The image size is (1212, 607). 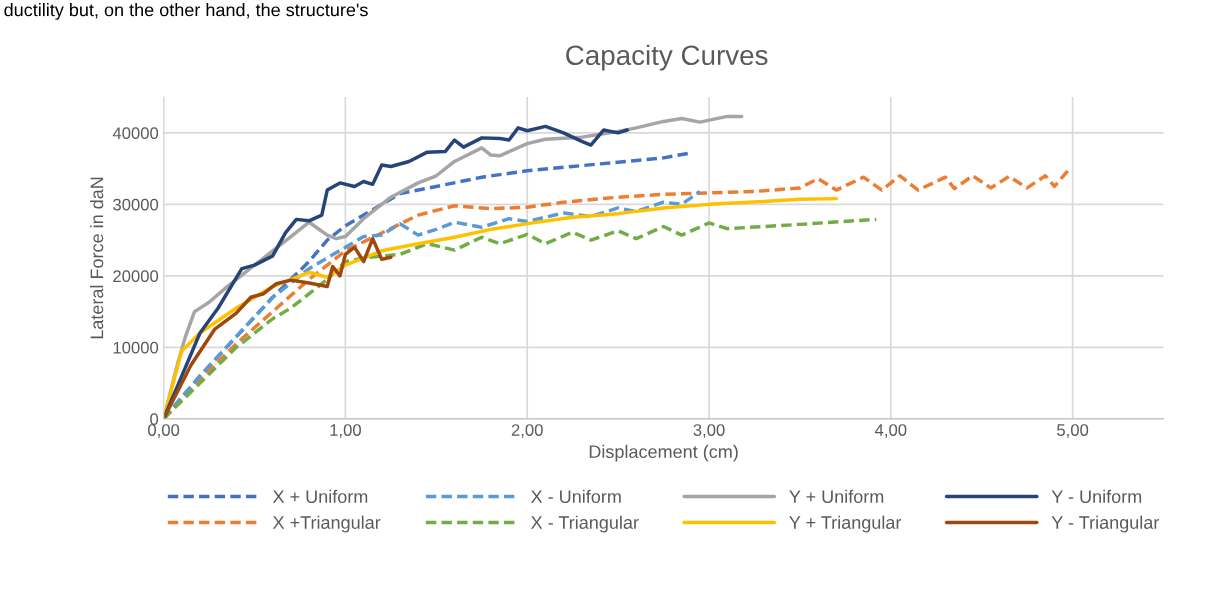 What do you see at coordinates (527, 431) in the screenshot?
I see `x-tick-label: 2,00` at bounding box center [527, 431].